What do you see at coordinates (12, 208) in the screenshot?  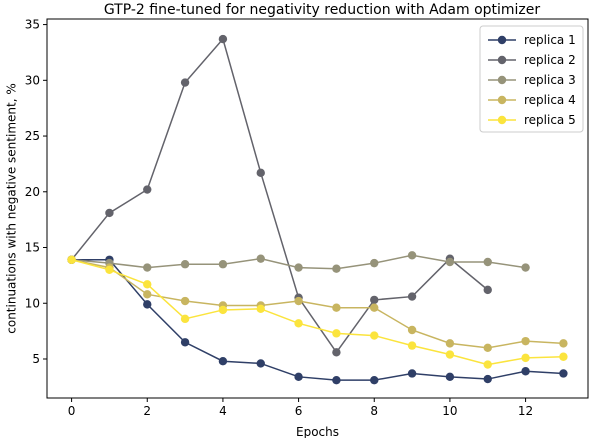 I see `y-axis-label: continuations with negative sentiment, %` at bounding box center [12, 208].